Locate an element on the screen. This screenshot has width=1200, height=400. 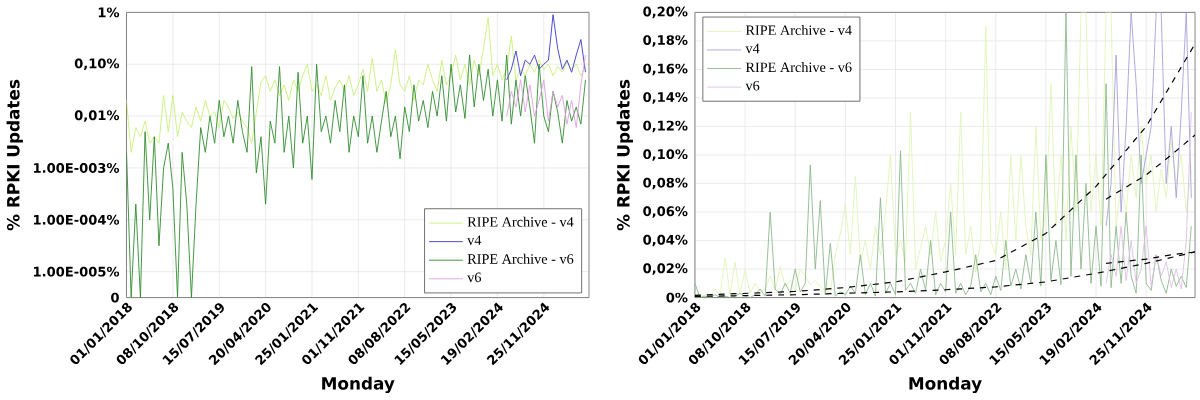
y-tick-label: 0,18% is located at coordinates (665, 41).